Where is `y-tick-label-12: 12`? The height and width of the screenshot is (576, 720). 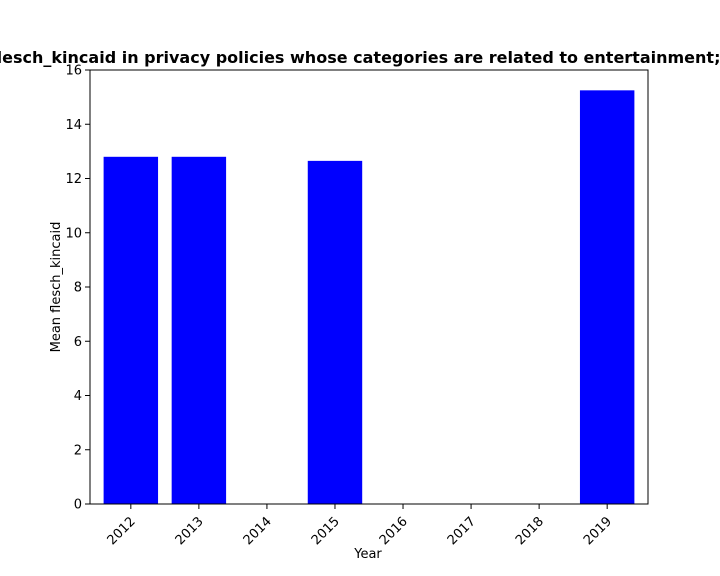
y-tick-label-12: 12 is located at coordinates (73, 179).